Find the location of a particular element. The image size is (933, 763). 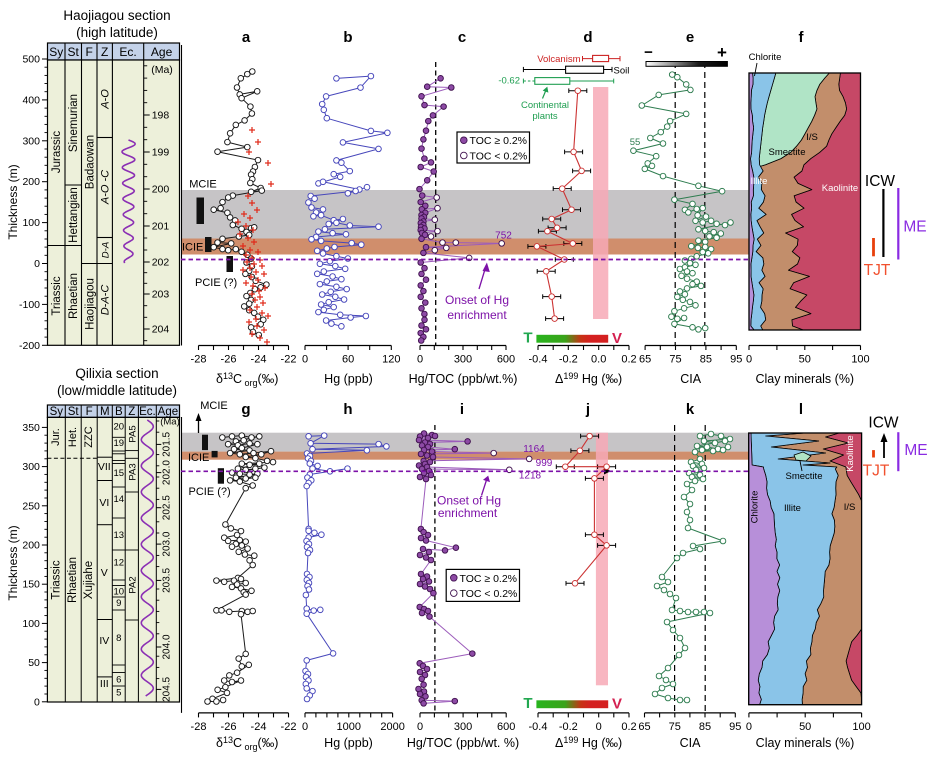

svg-text: 203 is located at coordinates (161, 295).